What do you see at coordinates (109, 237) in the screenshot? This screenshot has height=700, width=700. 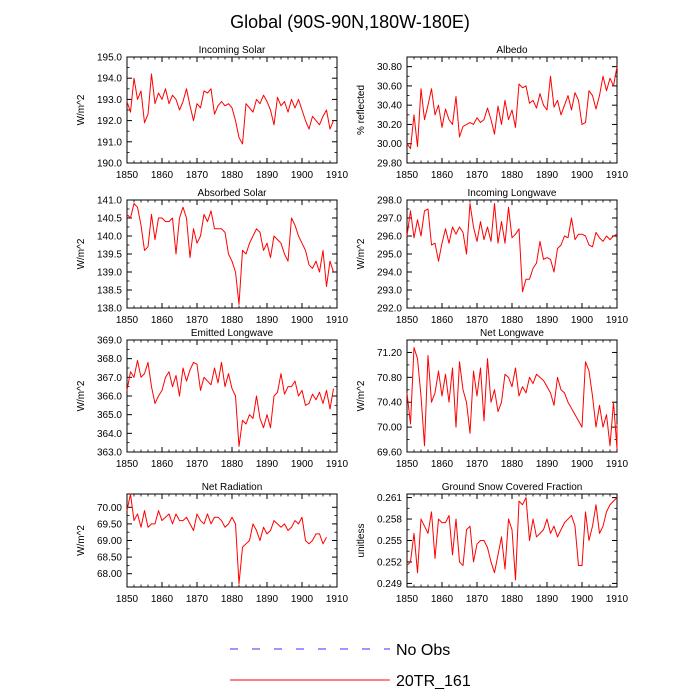 I see `absorbed-solar-ytick-label: 140.0` at bounding box center [109, 237].